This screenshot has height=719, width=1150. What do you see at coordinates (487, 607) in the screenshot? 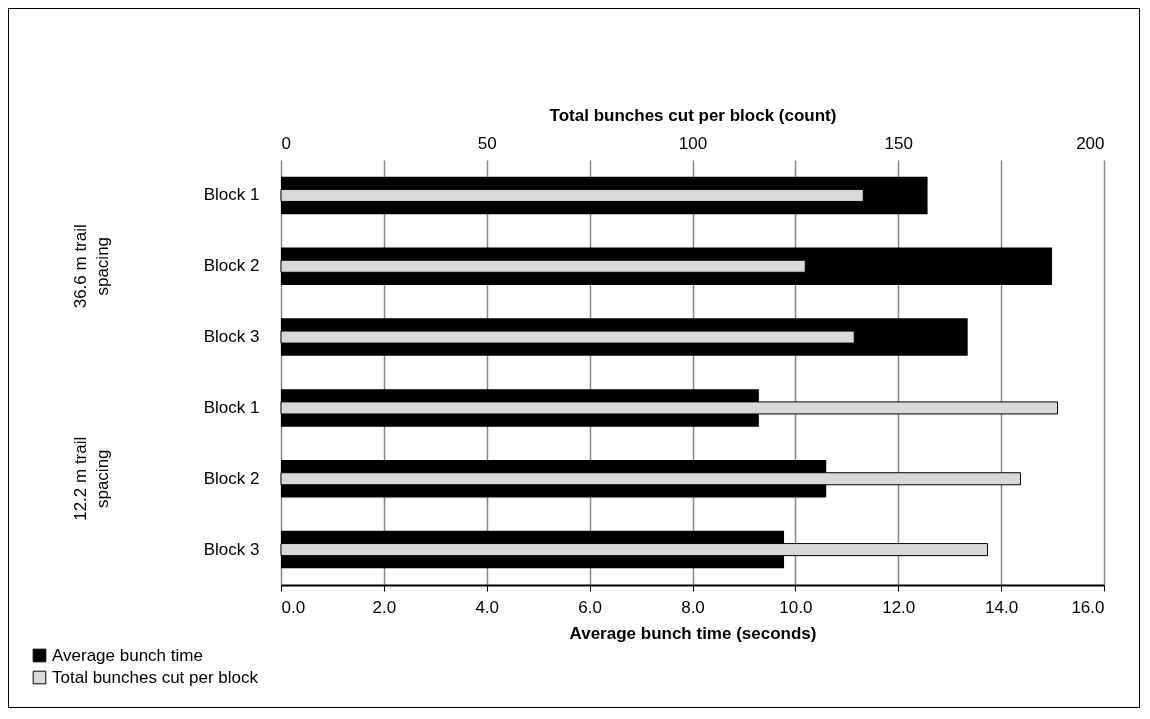
I see `x-tick-label: 4.0` at bounding box center [487, 607].